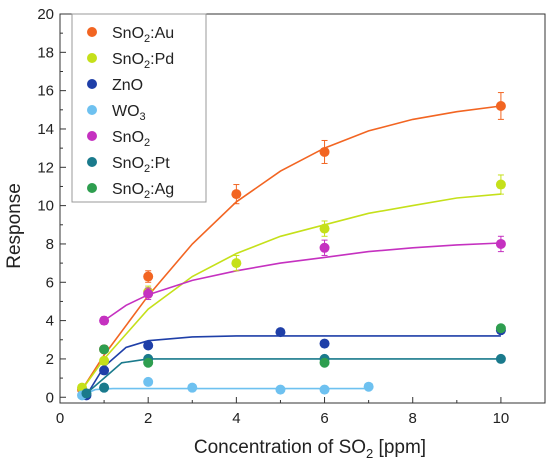  I want to click on legend-label: SnO2:Ag, so click(143, 191).